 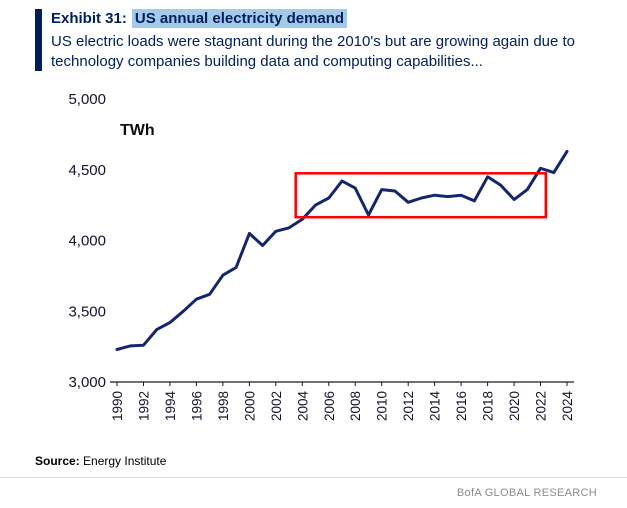 What do you see at coordinates (170, 406) in the screenshot?
I see `x-tick-label: 1994` at bounding box center [170, 406].